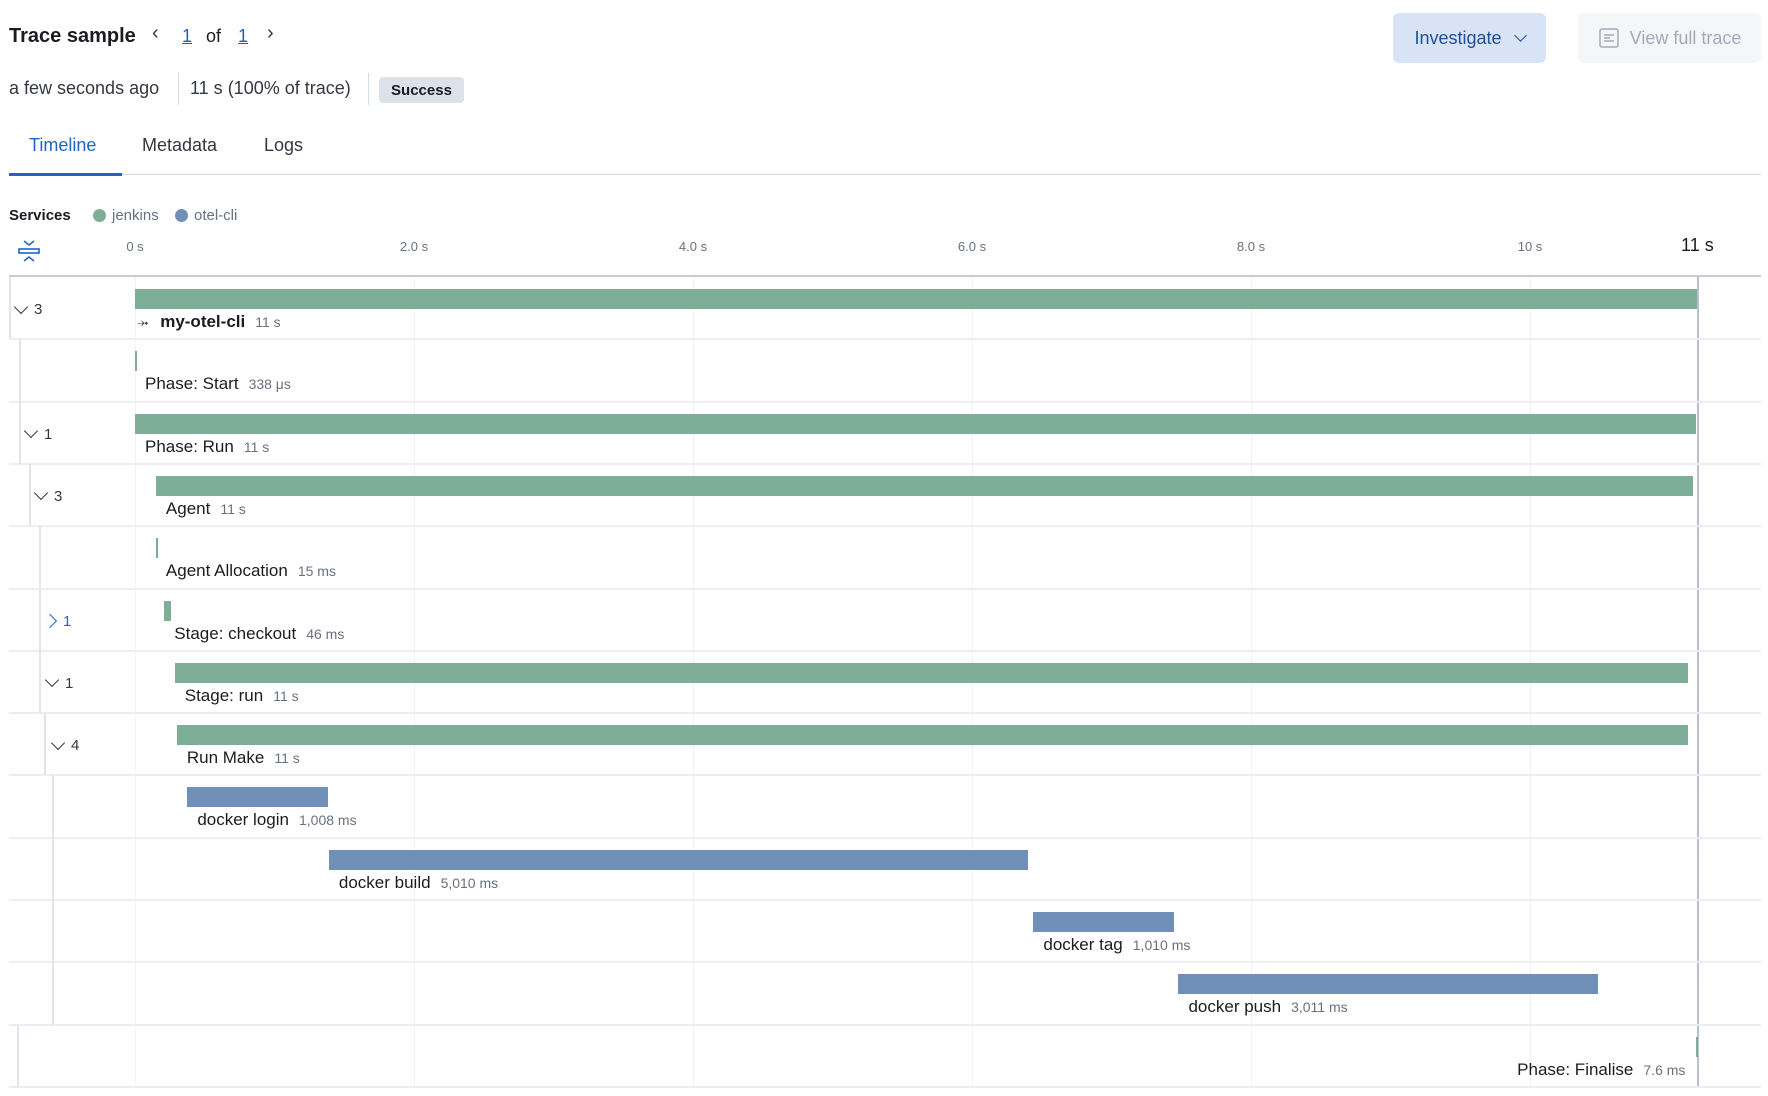 The width and height of the screenshot is (1768, 1096). I want to click on otel-cli-dot-icon, so click(181, 215).